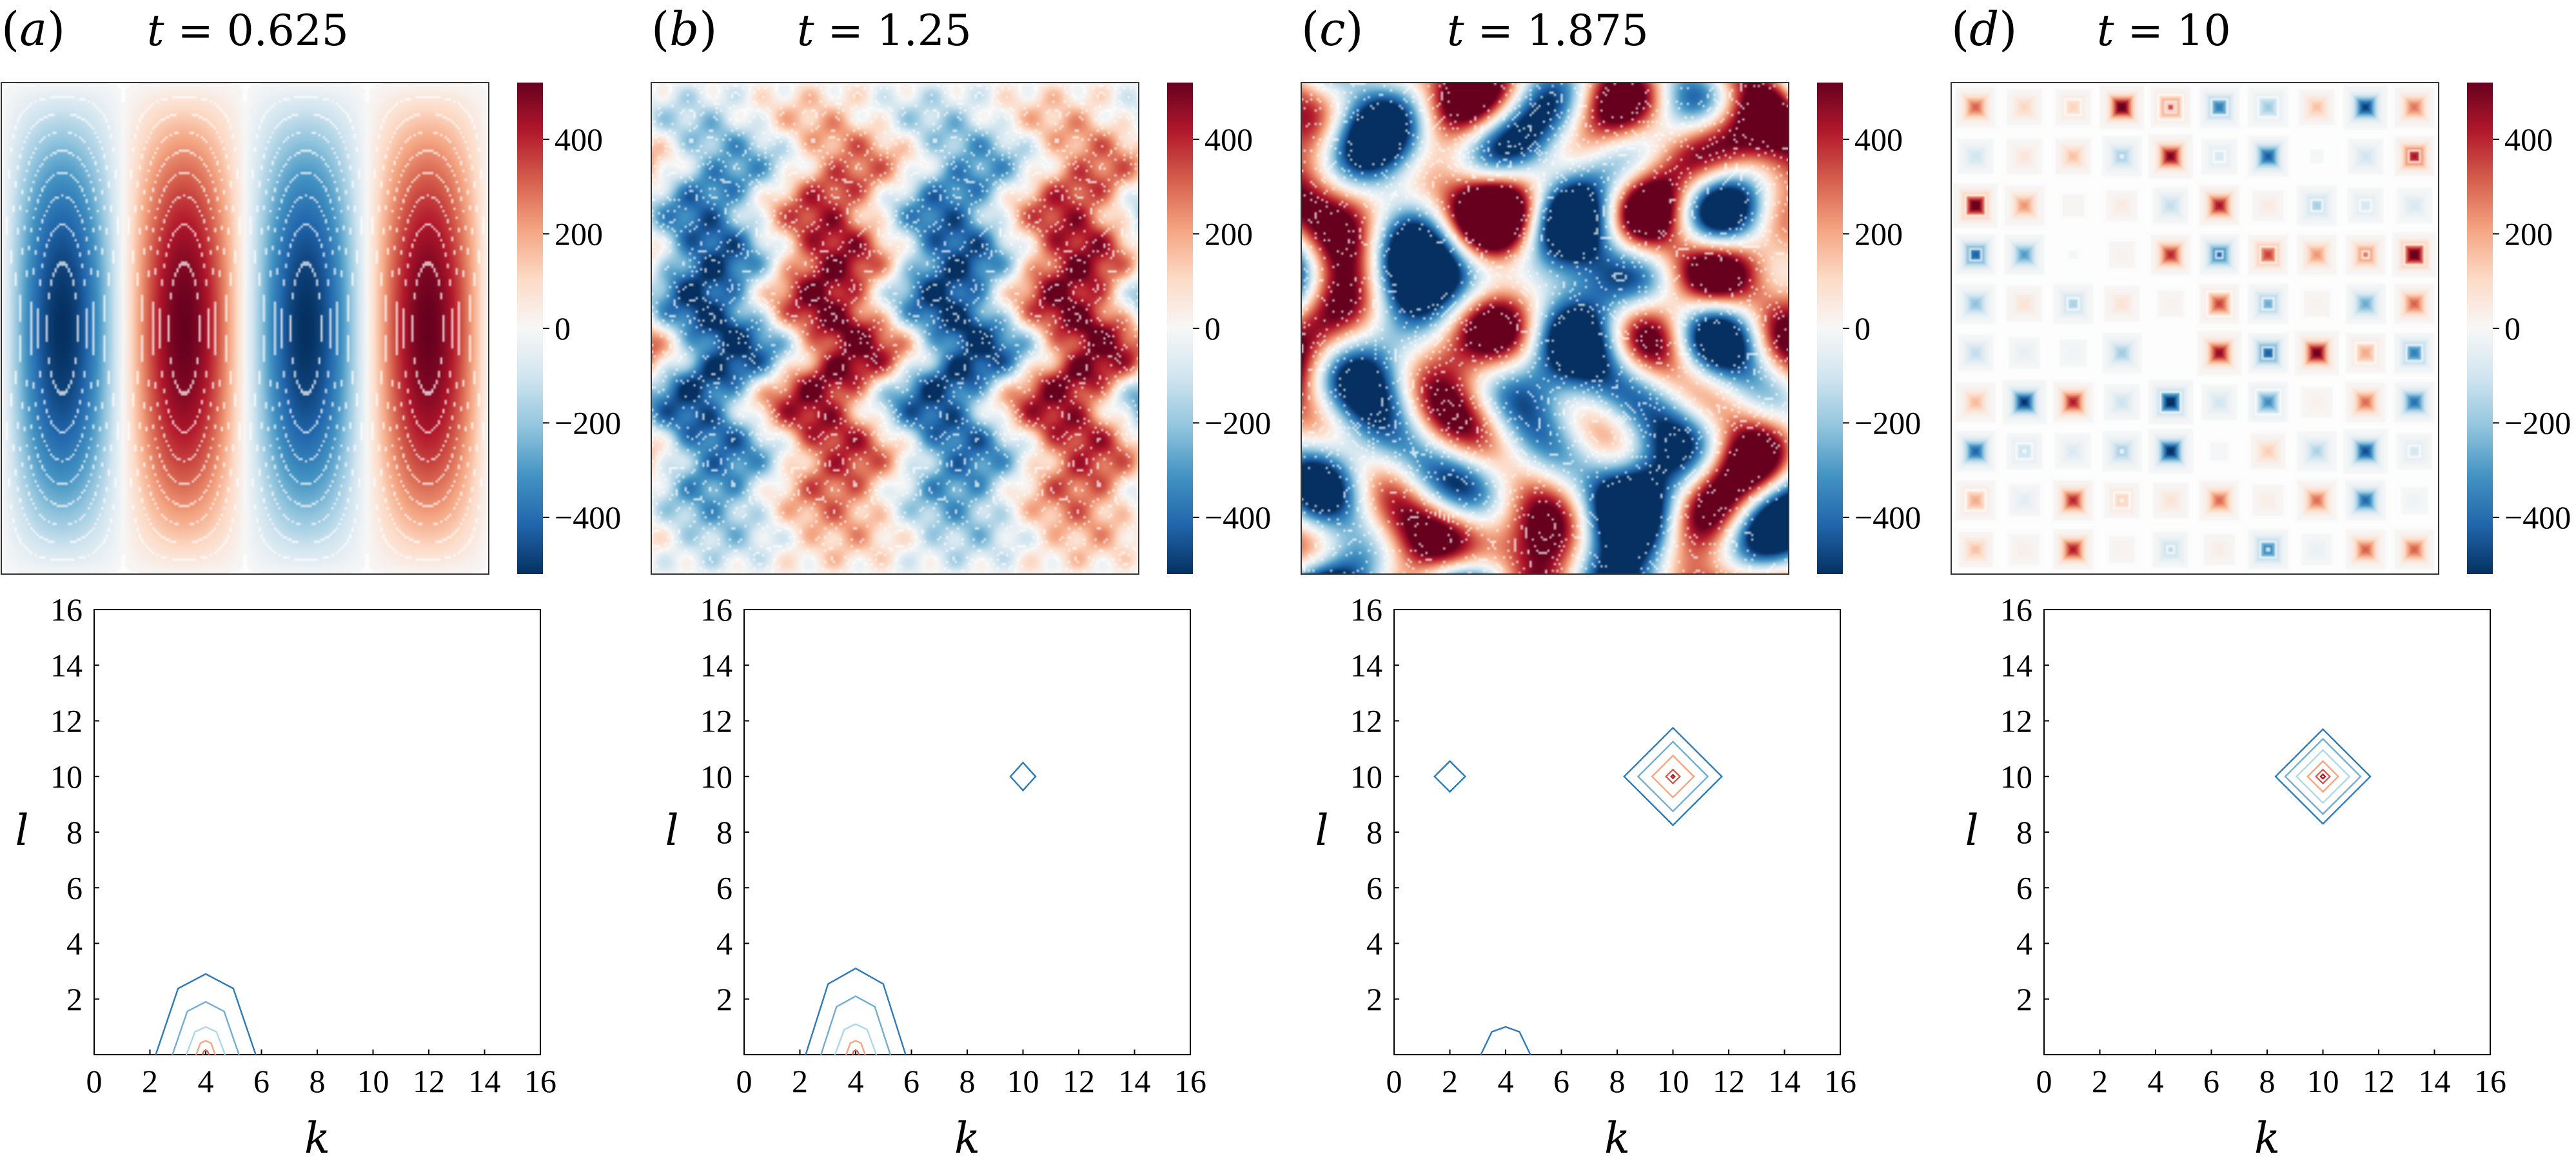 Image resolution: width=2576 pixels, height=1174 pixels. What do you see at coordinates (1548, 31) in the screenshot?
I see `time-label: t = 1.875` at bounding box center [1548, 31].